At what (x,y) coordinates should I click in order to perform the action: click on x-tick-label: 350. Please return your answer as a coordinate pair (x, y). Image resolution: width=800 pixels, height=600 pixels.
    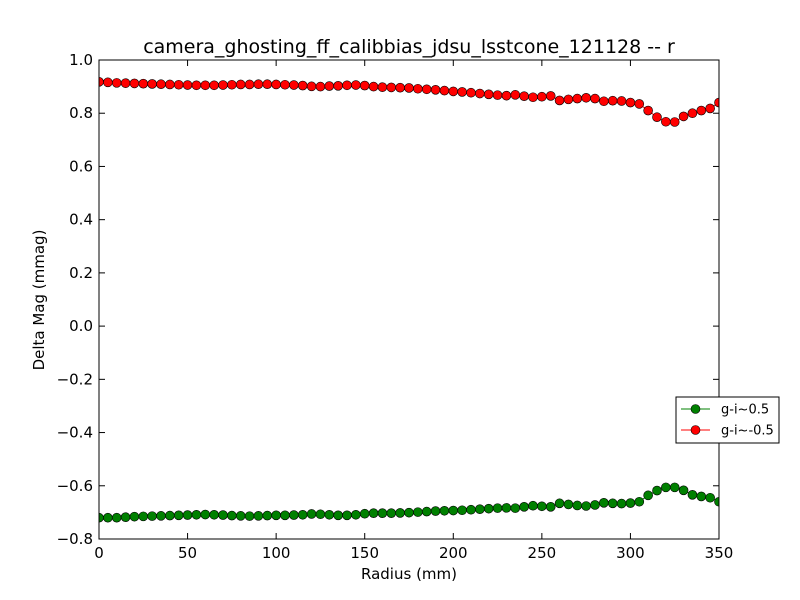
    Looking at the image, I should click on (719, 553).